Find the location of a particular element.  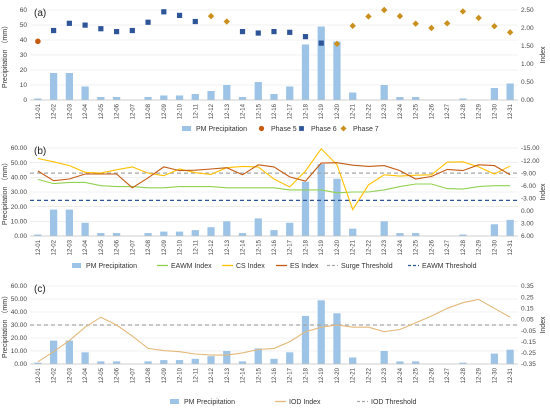

y-tick-label: 30 is located at coordinates (24, 55).